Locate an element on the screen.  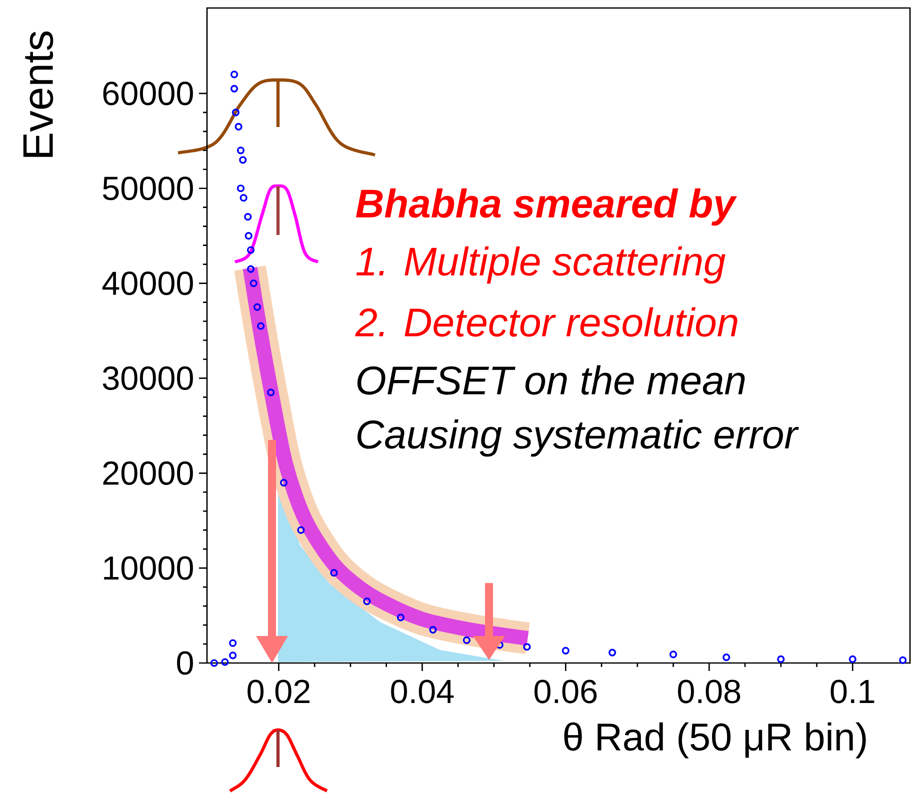
x-tick-label: 0.08 is located at coordinates (709, 692).